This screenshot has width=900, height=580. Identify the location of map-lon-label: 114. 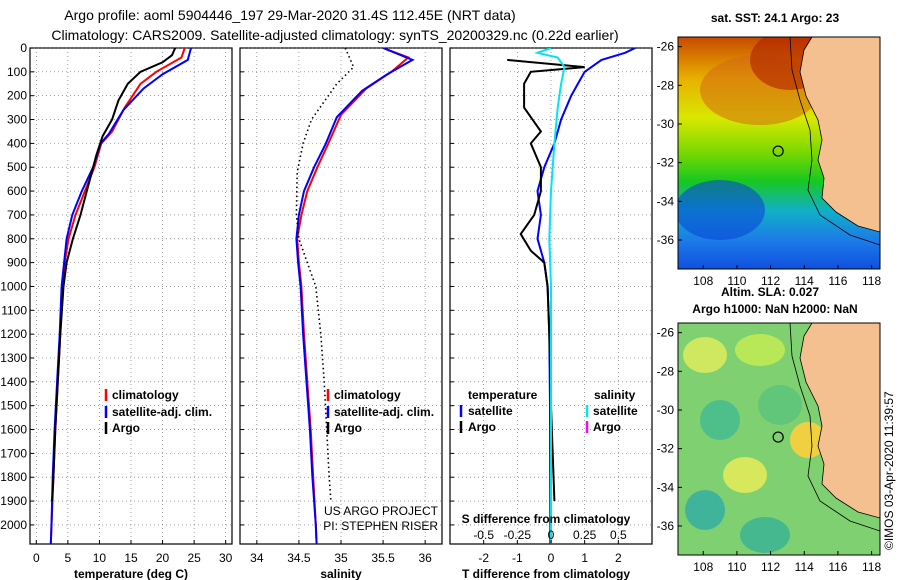
(804, 567).